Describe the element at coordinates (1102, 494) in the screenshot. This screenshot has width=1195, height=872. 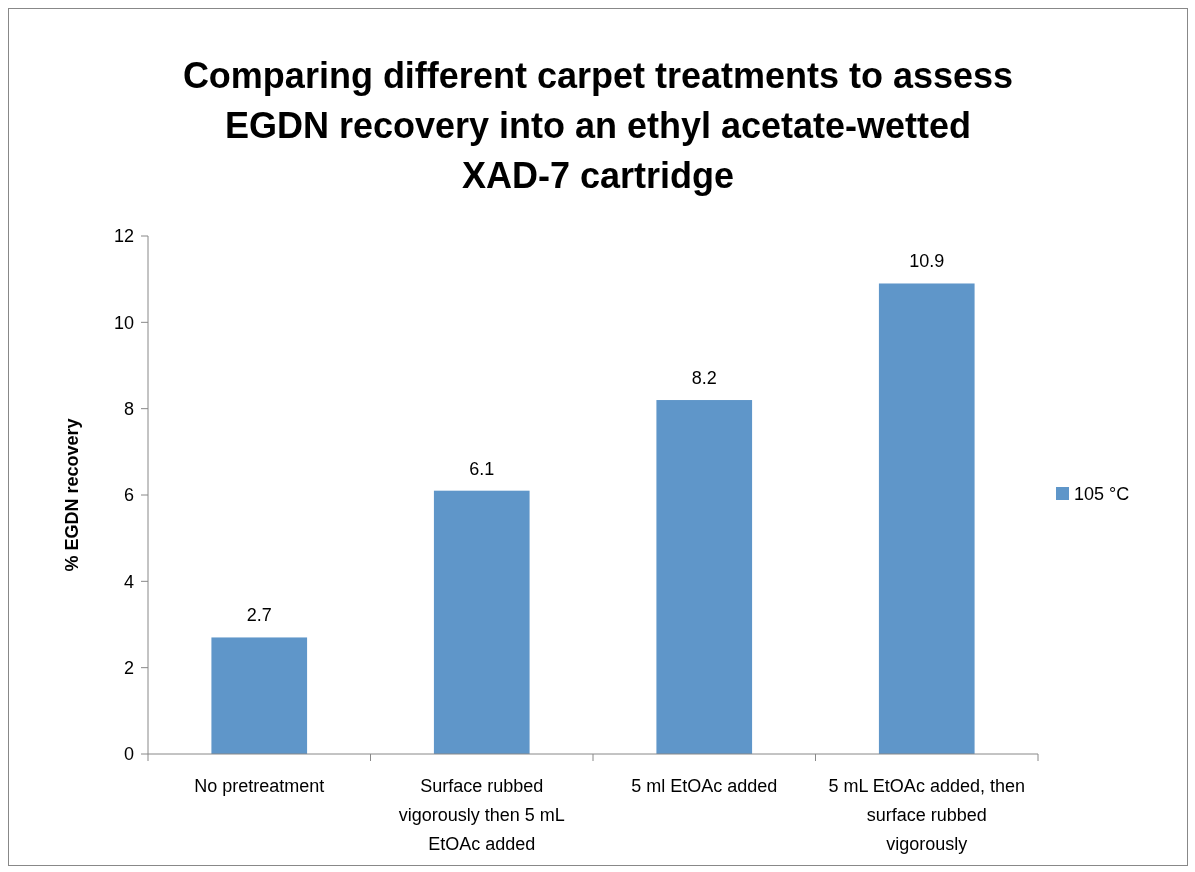
I see `legend-label: 105 °C` at that location.